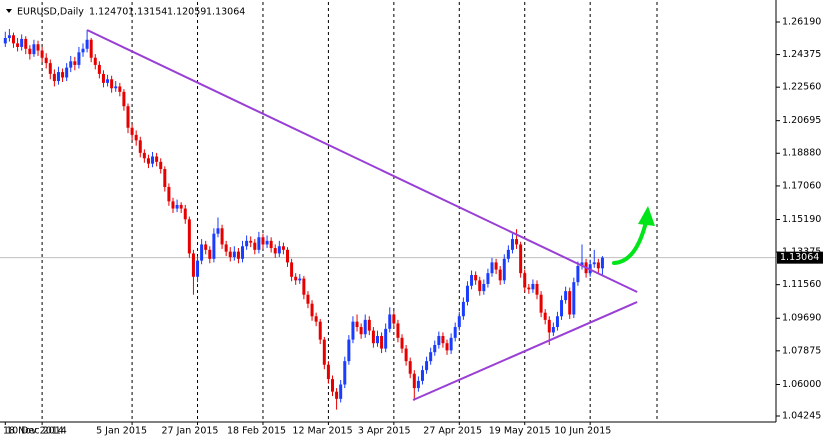  I want to click on y-tick-label: 1.22560, so click(801, 87).